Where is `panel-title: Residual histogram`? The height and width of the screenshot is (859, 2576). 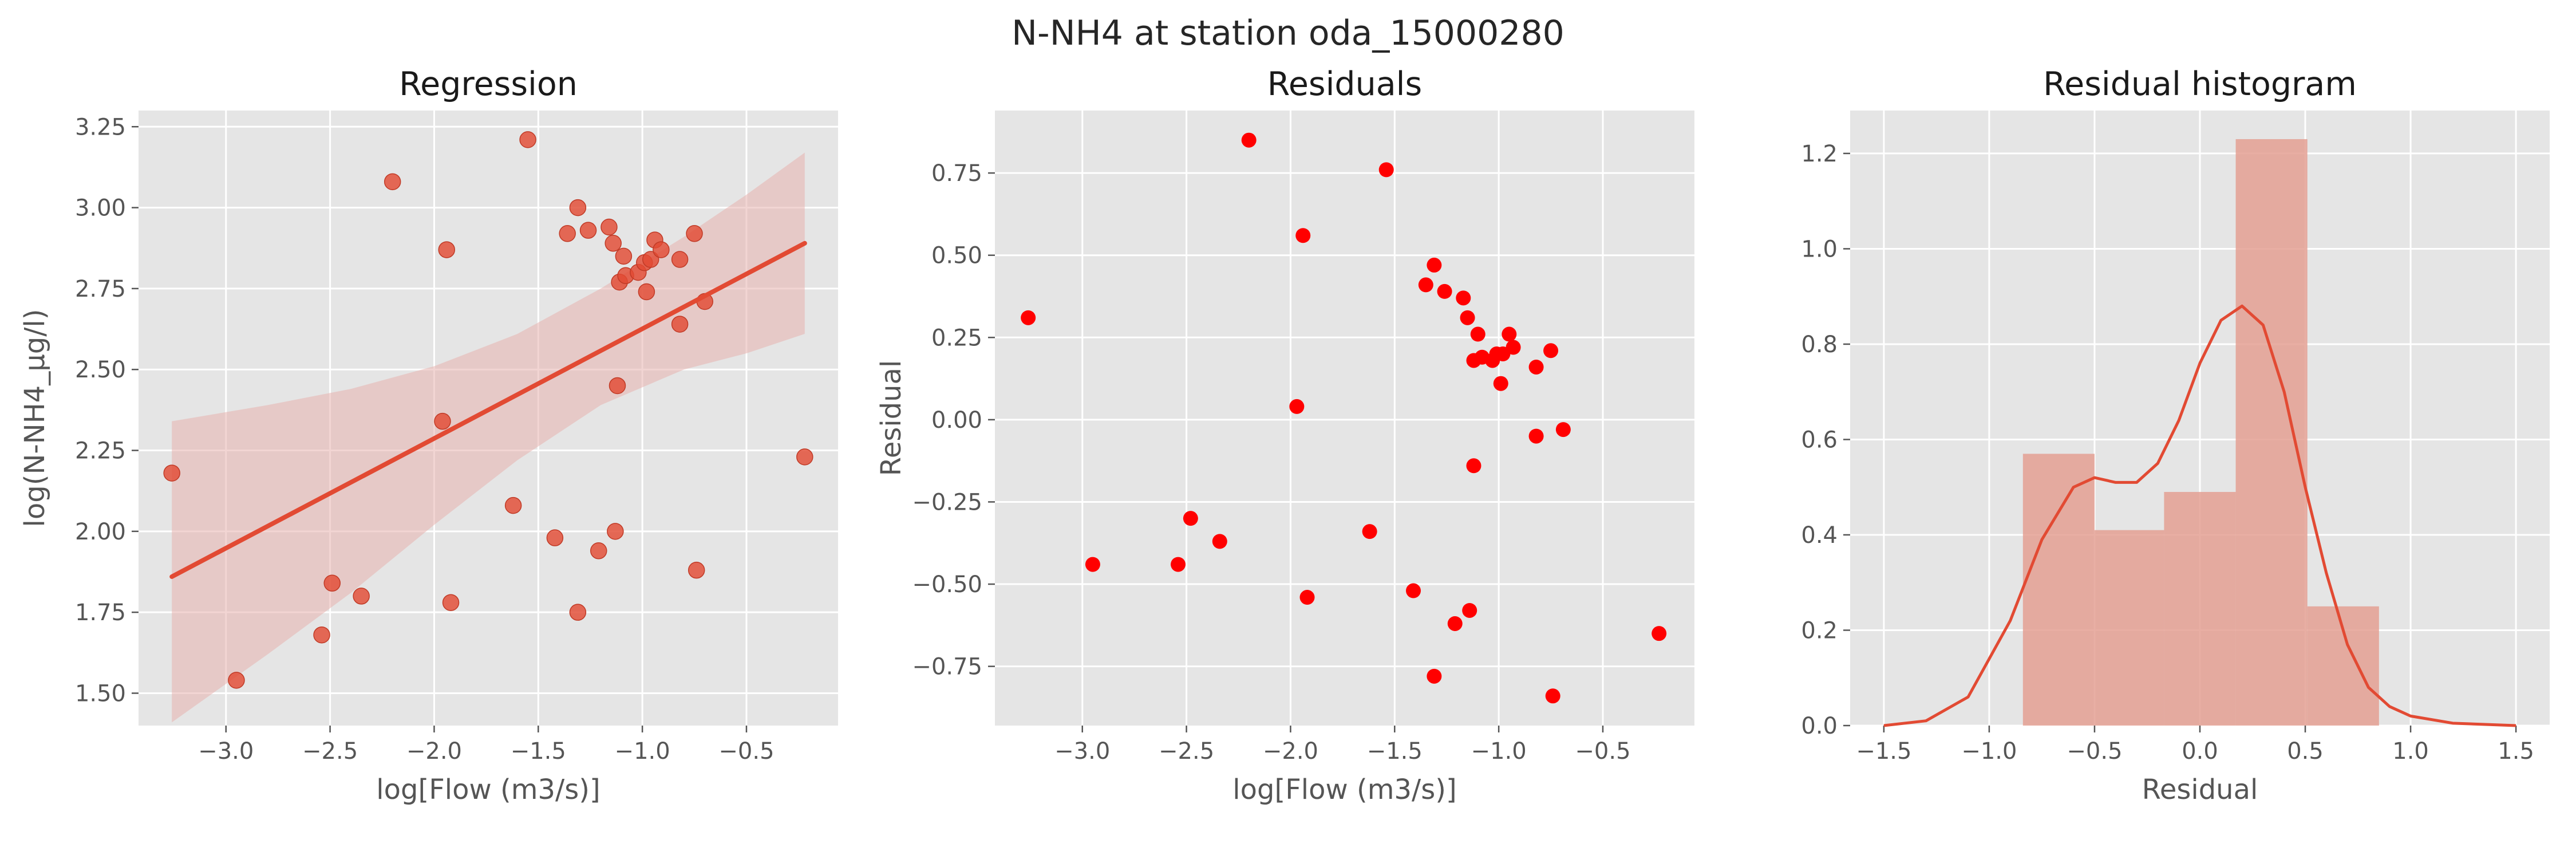 panel-title: Residual histogram is located at coordinates (2200, 84).